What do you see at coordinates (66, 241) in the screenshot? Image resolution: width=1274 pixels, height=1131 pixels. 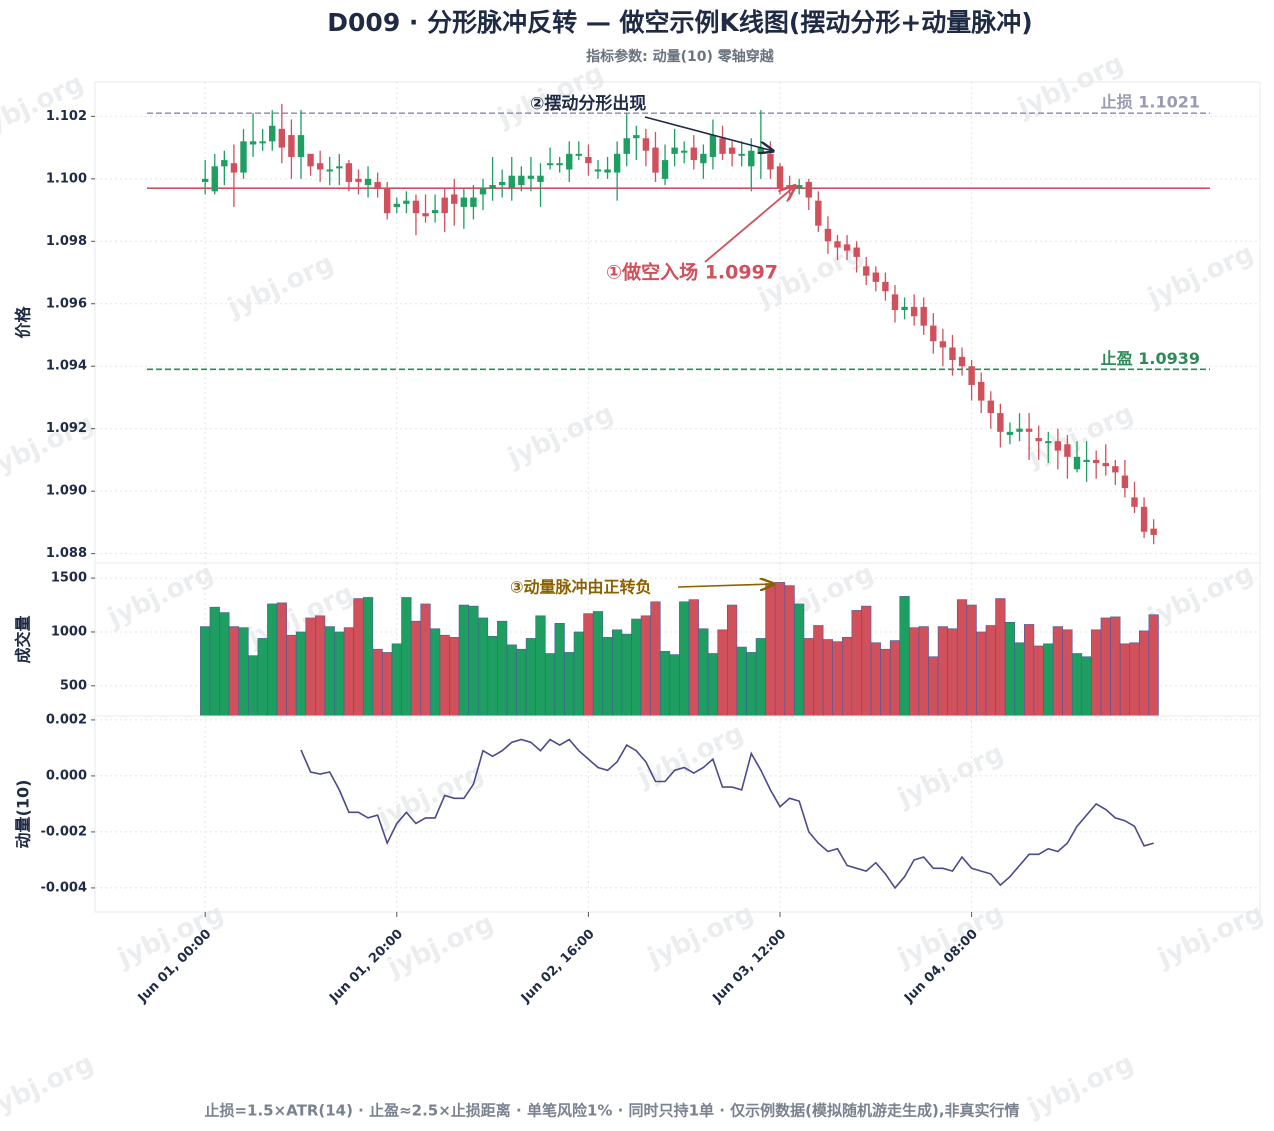 I see `y-tick-label: 1.098` at bounding box center [66, 241].